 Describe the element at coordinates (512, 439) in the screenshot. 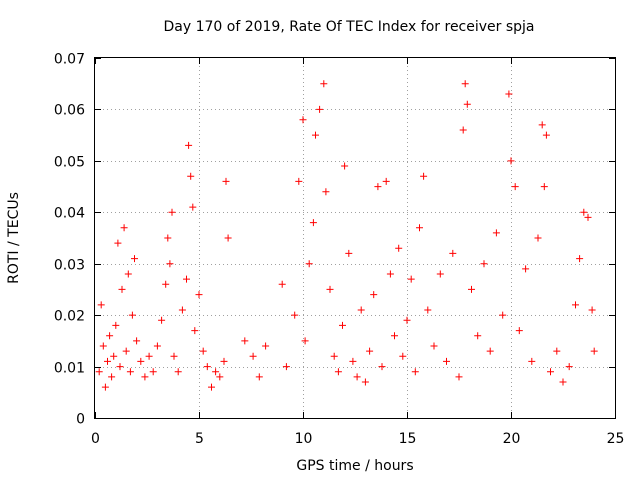

I see `x-tick-label: 20` at that location.